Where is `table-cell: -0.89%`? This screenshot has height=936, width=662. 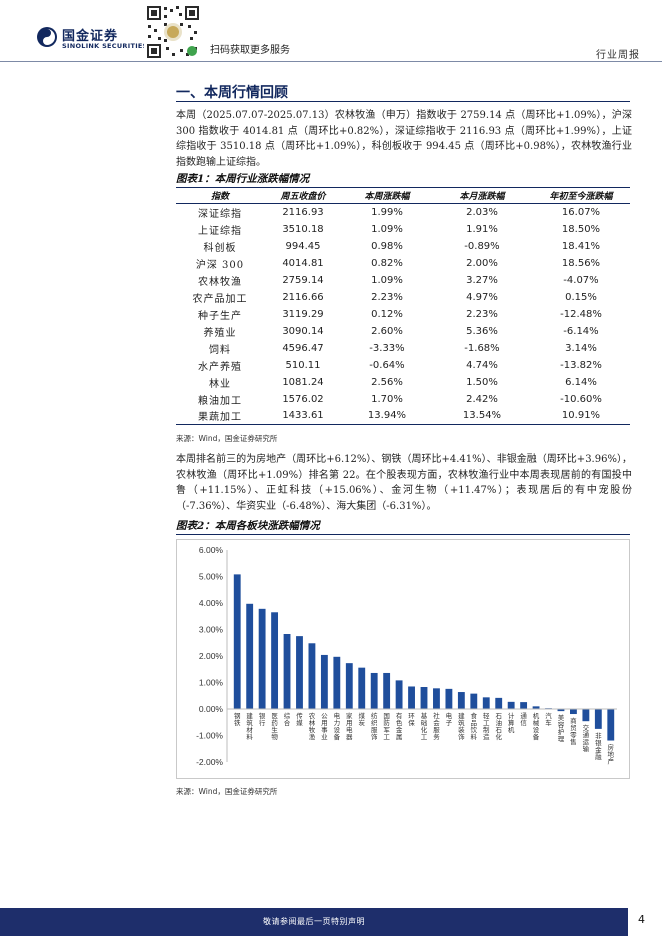 table-cell: -0.89% is located at coordinates (482, 246).